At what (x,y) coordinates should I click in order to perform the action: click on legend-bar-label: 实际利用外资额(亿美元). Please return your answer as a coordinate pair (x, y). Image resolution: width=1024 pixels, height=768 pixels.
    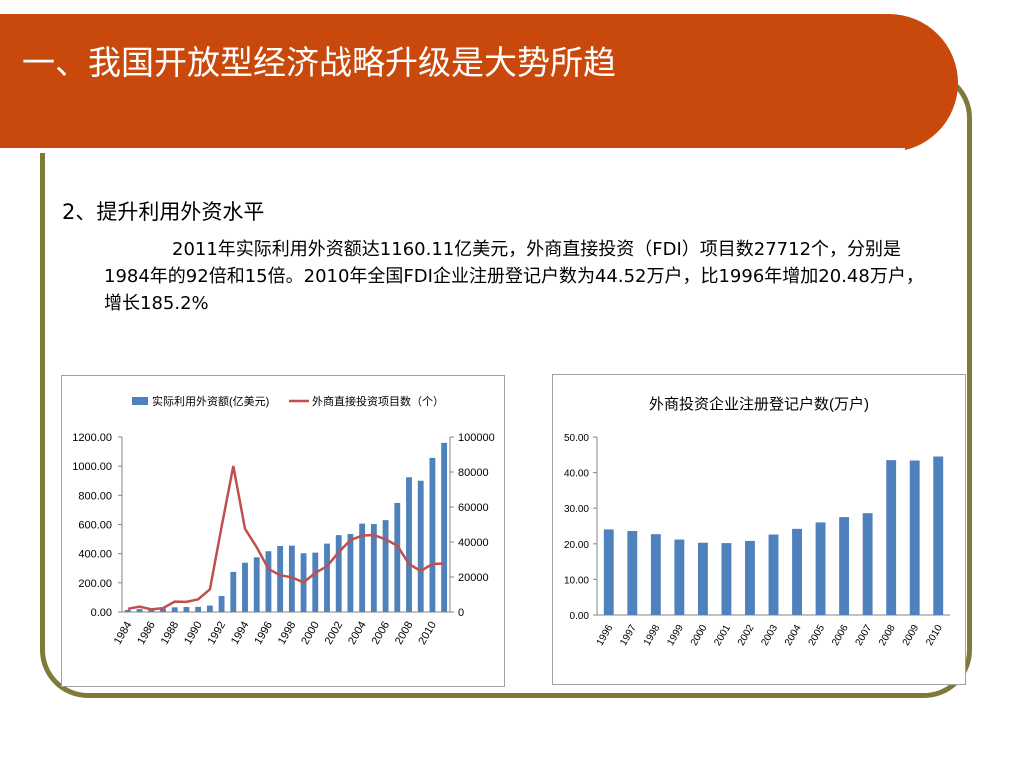
    Looking at the image, I should click on (210, 401).